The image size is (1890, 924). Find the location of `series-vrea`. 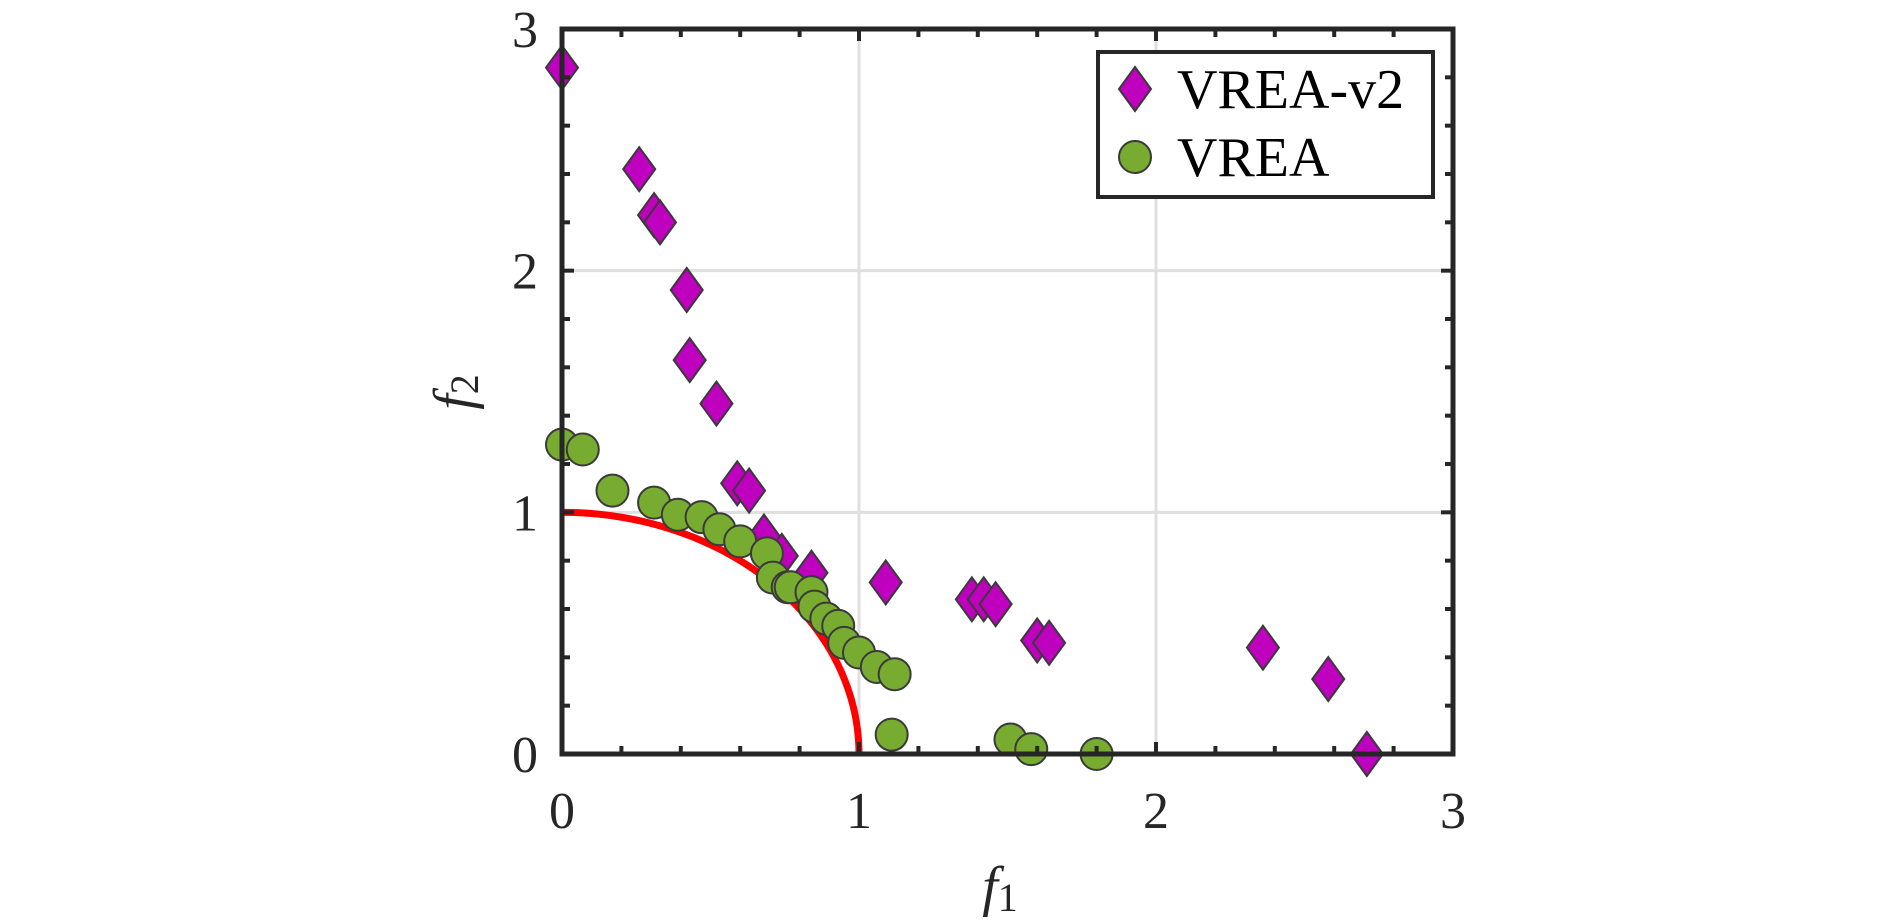

series-vrea is located at coordinates (829, 599).